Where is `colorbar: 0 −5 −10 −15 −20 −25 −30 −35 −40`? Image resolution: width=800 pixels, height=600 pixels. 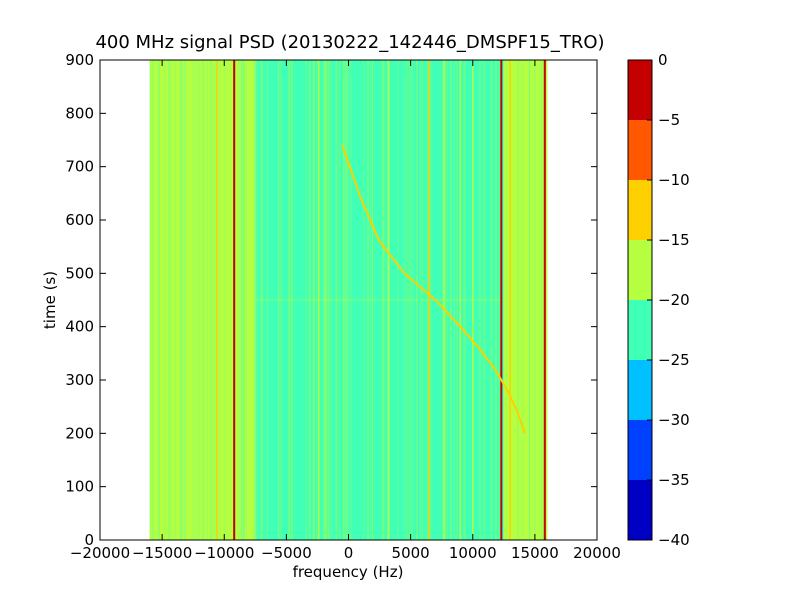 colorbar: 0 −5 −10 −15 −20 −25 −30 −35 −40 is located at coordinates (658, 300).